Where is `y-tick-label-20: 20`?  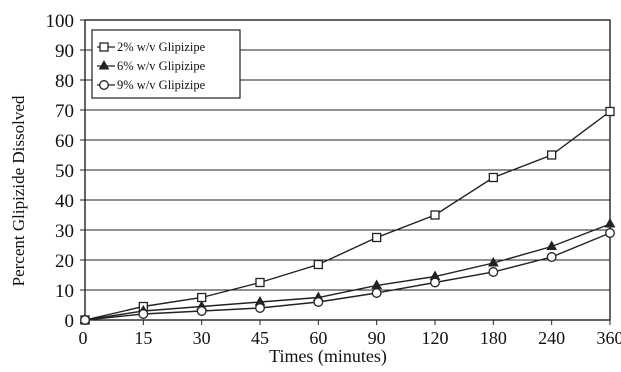 y-tick-label-20: 20 is located at coordinates (64, 261).